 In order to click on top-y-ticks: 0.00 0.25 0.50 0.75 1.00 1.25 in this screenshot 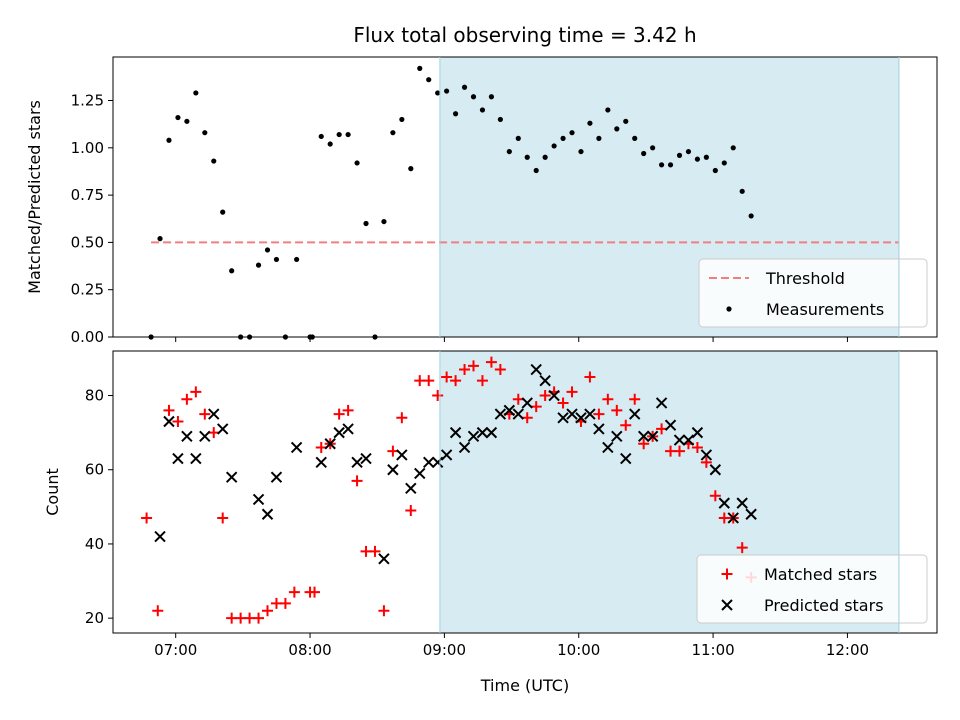, I will do `click(92, 219)`.